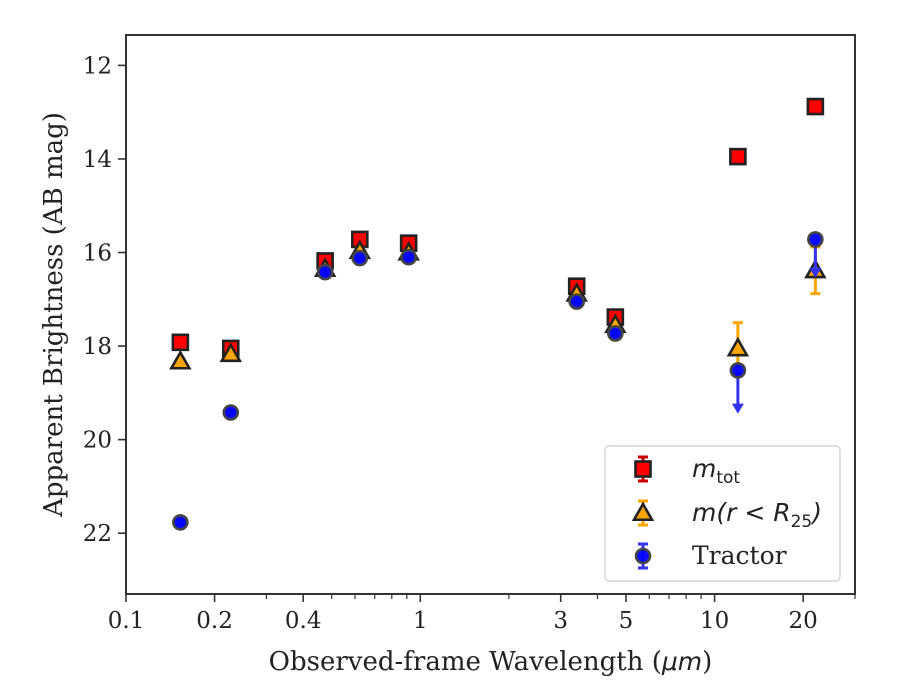  I want to click on legend-markers, so click(643, 512).